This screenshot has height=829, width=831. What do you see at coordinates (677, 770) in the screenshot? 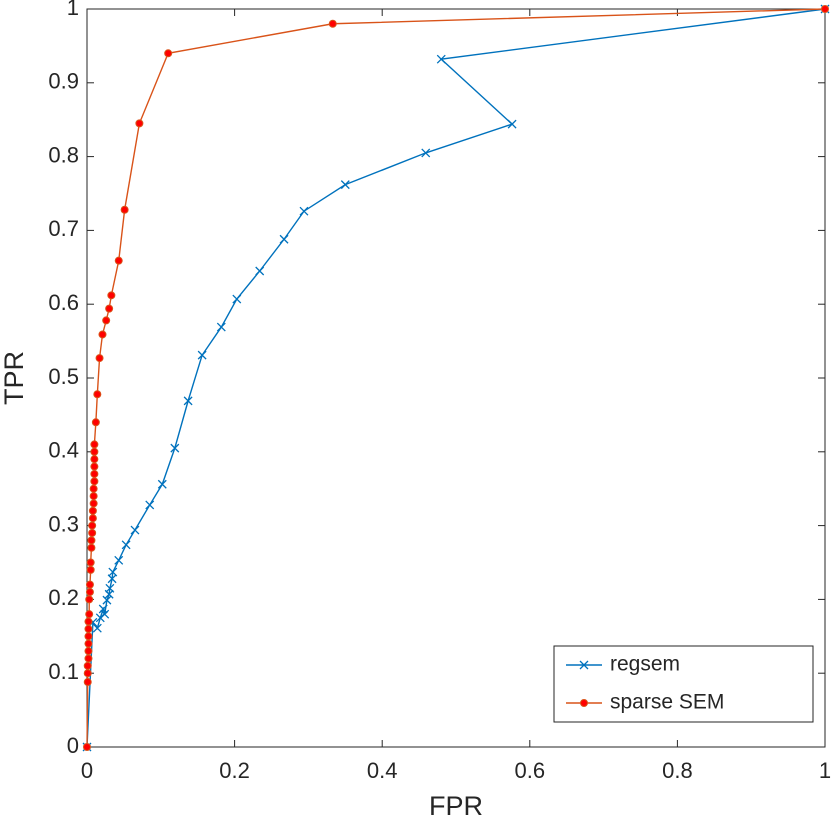
I see `x-tick-label: 0.8` at bounding box center [677, 770].